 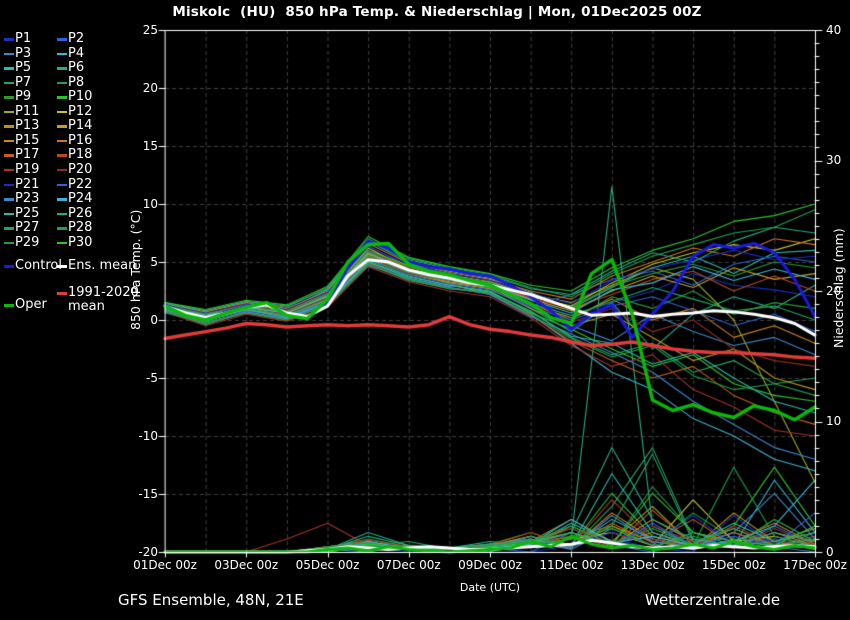 I want to click on legend-label: Ens. mean, so click(x=102, y=265).